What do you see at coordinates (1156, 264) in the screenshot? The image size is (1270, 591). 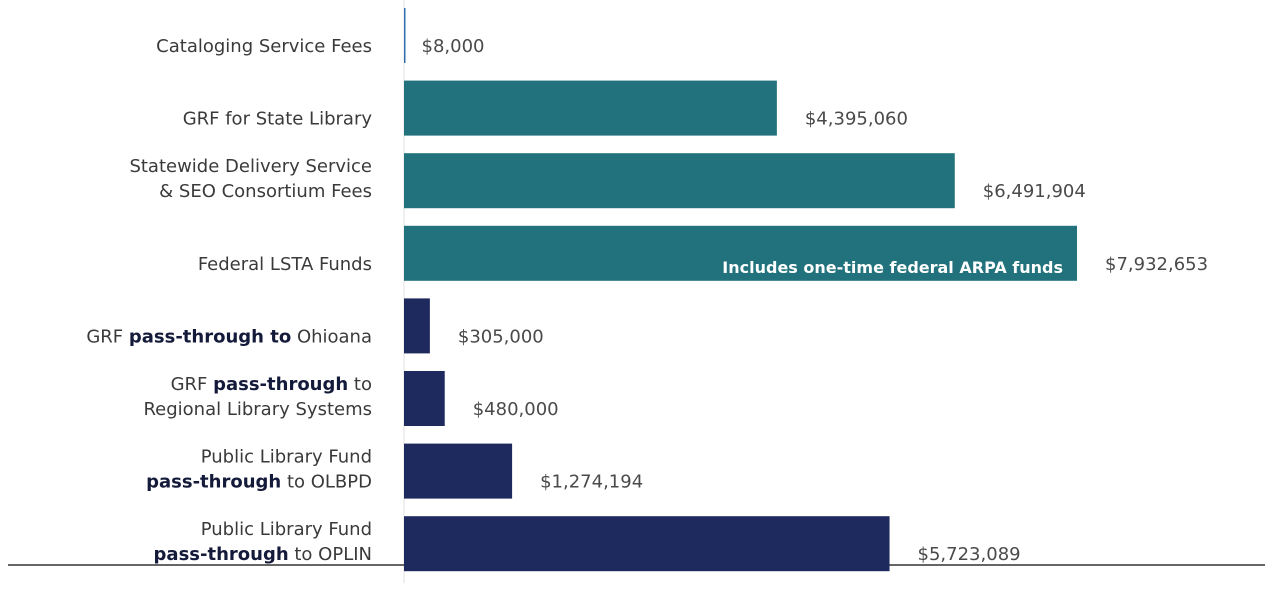 I see `value-label: $7,932,653` at bounding box center [1156, 264].